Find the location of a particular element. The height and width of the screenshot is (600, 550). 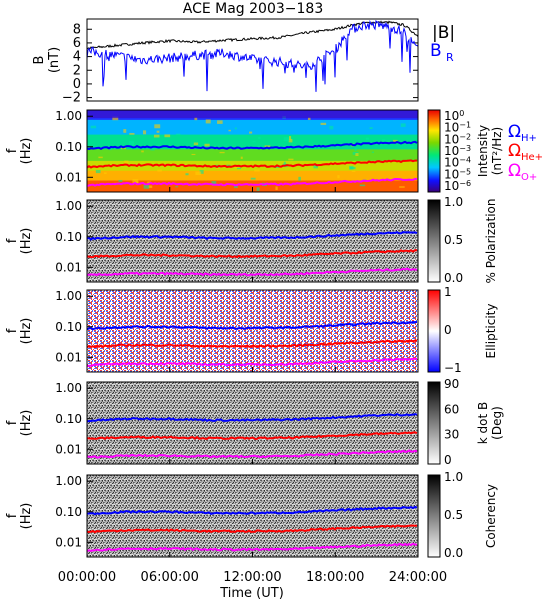

b-tick-label: 2 is located at coordinates (77, 70).